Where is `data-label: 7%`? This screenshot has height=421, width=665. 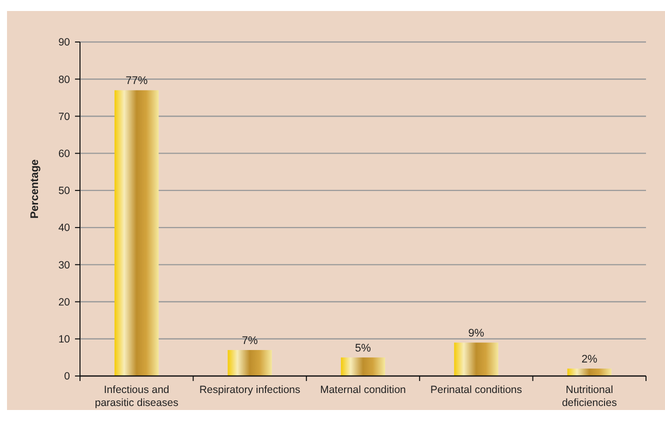 data-label: 7% is located at coordinates (250, 341).